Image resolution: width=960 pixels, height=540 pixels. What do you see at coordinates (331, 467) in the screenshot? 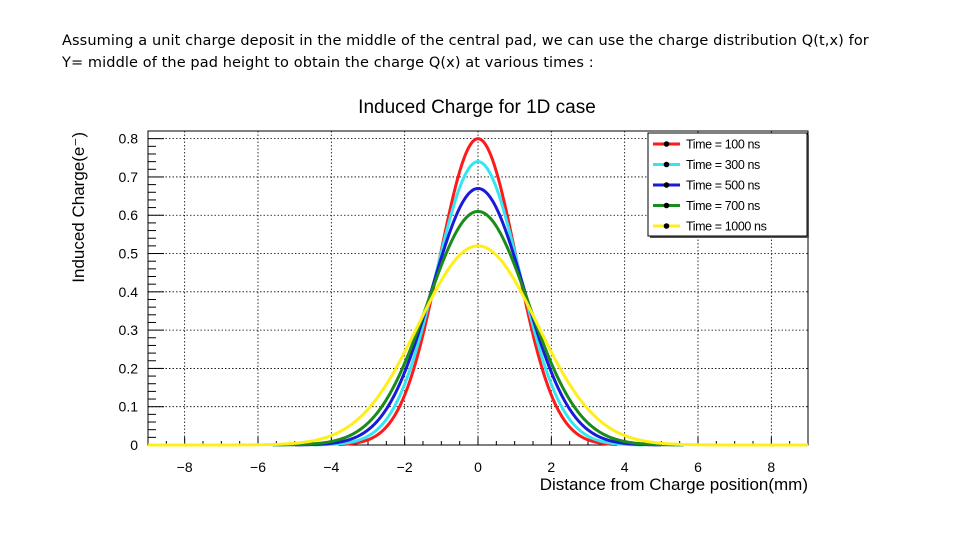
I see `x-tick-label: −4` at bounding box center [331, 467].